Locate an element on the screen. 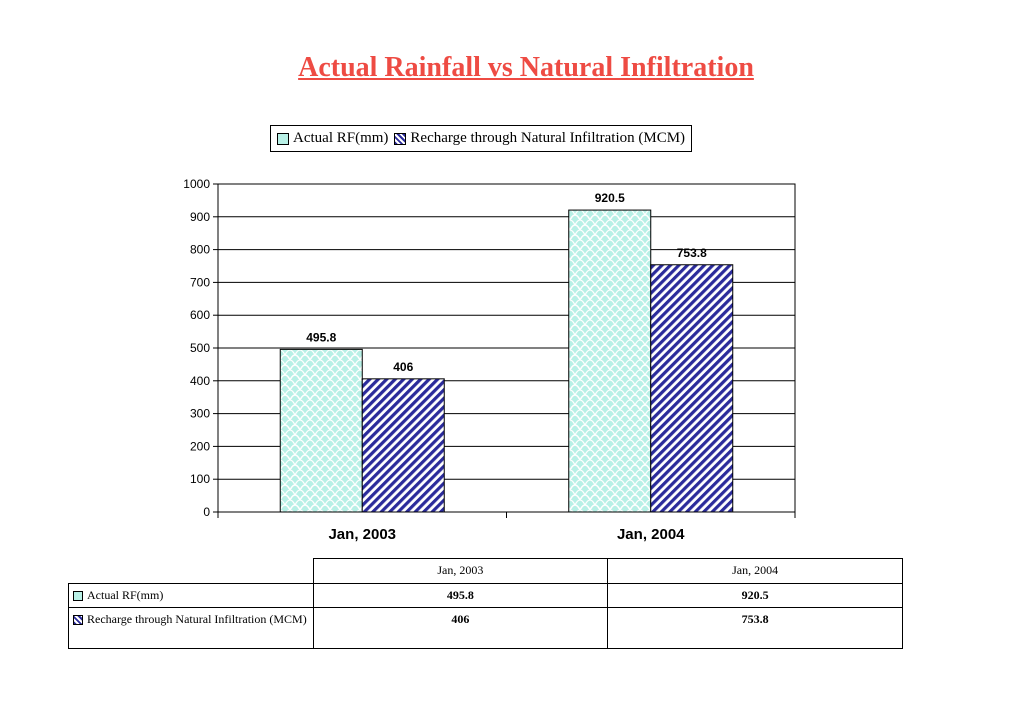 The width and height of the screenshot is (1023, 708). table-row-label: Actual RF(mm) is located at coordinates (125, 595).